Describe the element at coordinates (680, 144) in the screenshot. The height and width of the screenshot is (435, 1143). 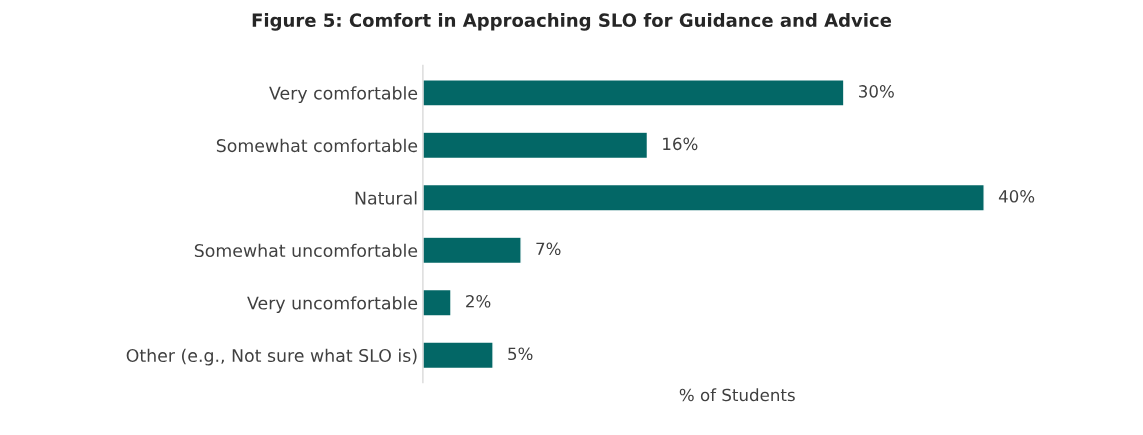
I see `data-label: 16%` at that location.